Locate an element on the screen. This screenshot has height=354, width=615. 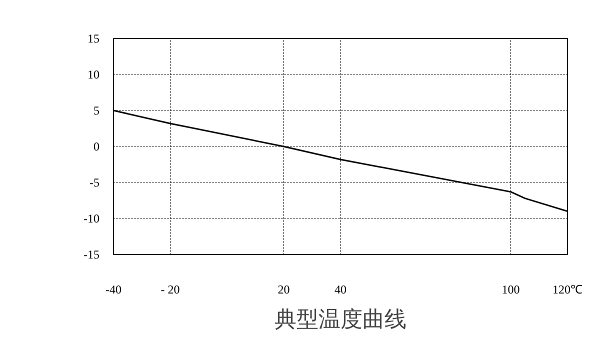
x-tick-label: 100 is located at coordinates (511, 289).